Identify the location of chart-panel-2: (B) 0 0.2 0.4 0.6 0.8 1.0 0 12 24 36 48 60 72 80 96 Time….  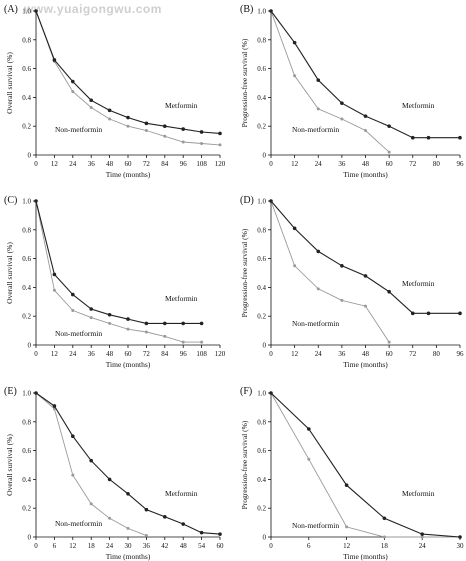
(352, 91).